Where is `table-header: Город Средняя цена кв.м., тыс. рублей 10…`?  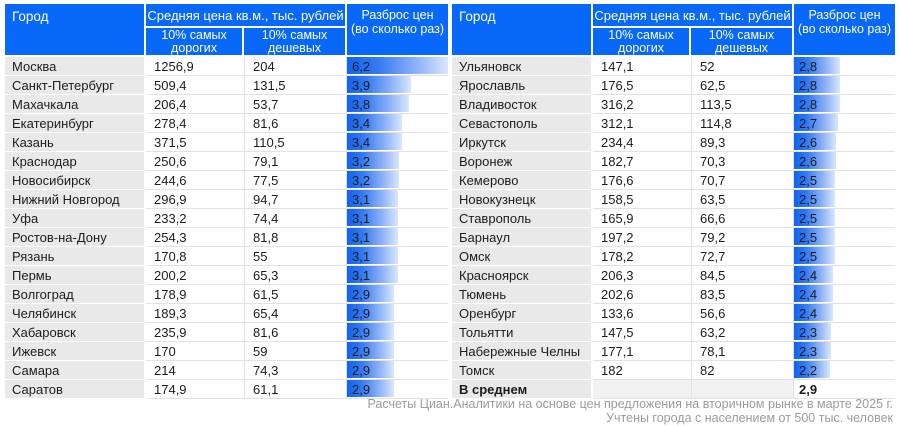
table-header: Город Средняя цена кв.м., тыс. рублей 10… is located at coordinates (226, 29).